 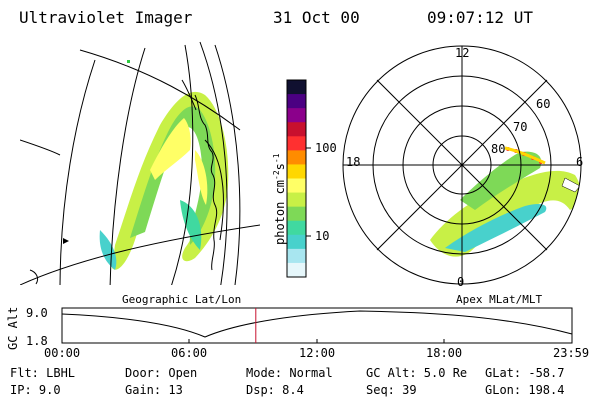 What do you see at coordinates (275, 390) in the screenshot?
I see `param-dsp: Dsp: 8.4` at bounding box center [275, 390].